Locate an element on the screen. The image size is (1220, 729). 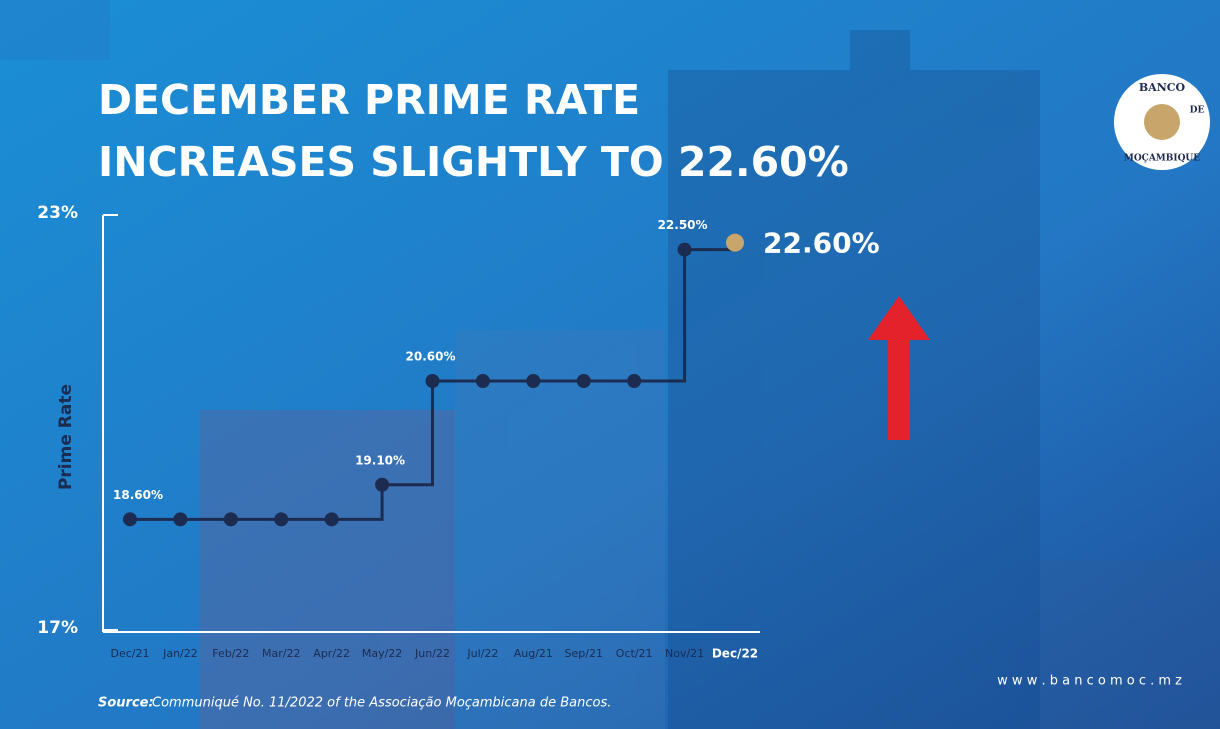
x-tick-label: Dec/22 is located at coordinates (735, 654).